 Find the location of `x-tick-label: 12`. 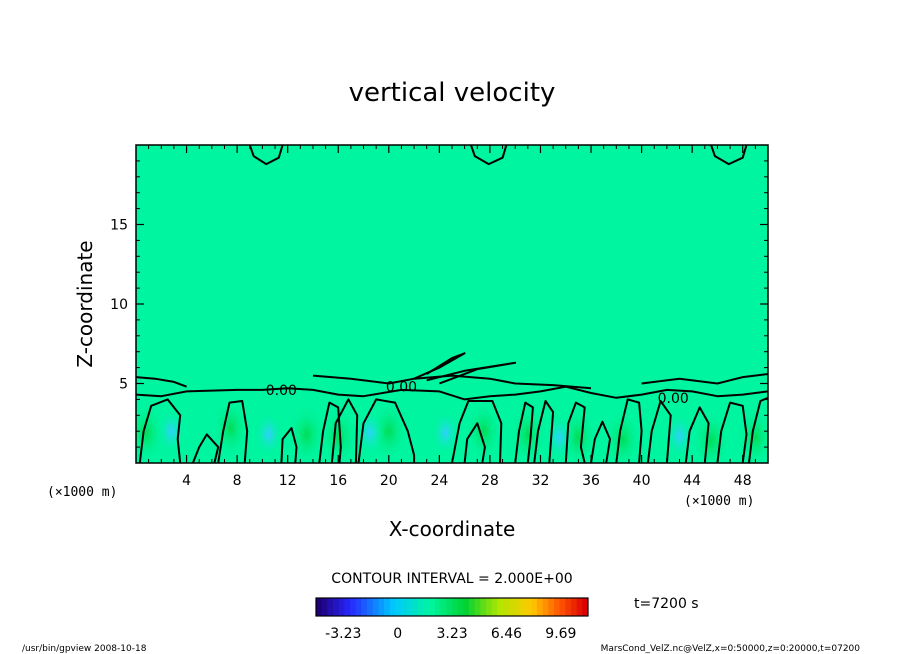

x-tick-label: 12 is located at coordinates (288, 481).